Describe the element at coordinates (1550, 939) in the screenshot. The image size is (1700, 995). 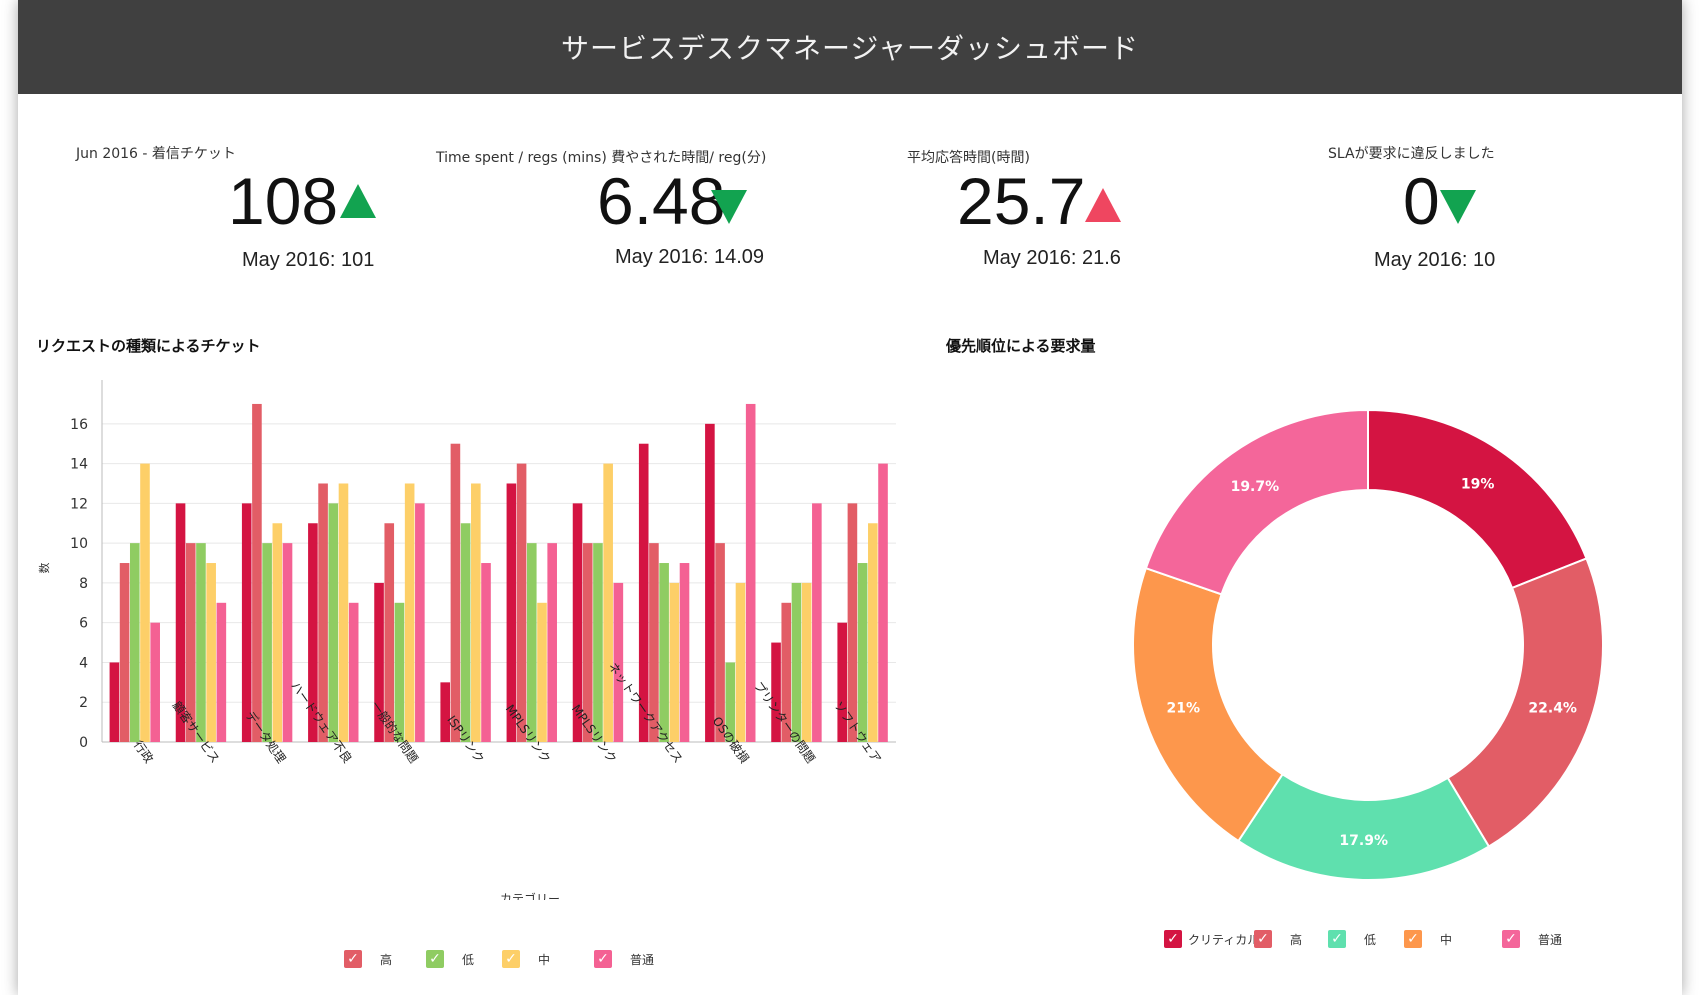
I see `legend-label: 普通` at that location.